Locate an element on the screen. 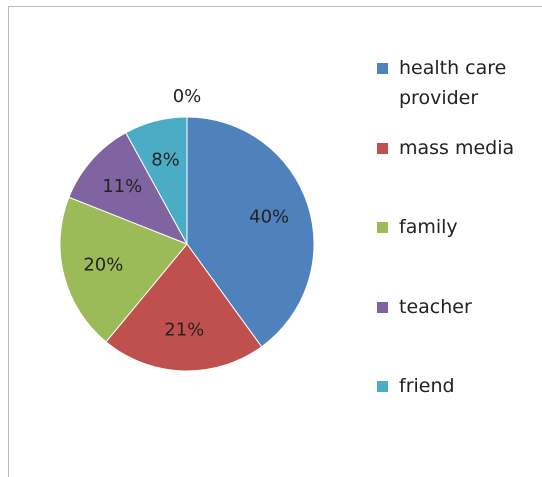 The image size is (542, 477). legend-item: health care provider is located at coordinates (452, 83).